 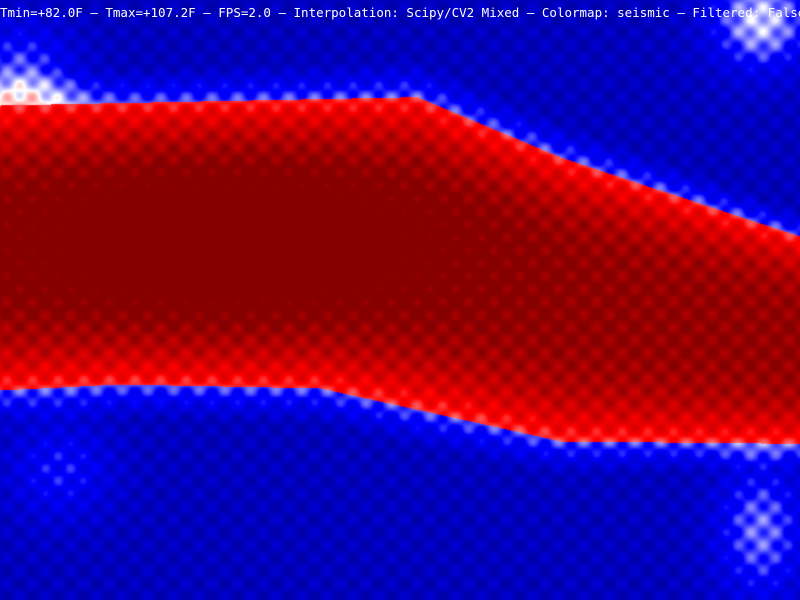 What do you see at coordinates (746, 12) in the screenshot?
I see `filtered-readout: Filtered: False` at bounding box center [746, 12].